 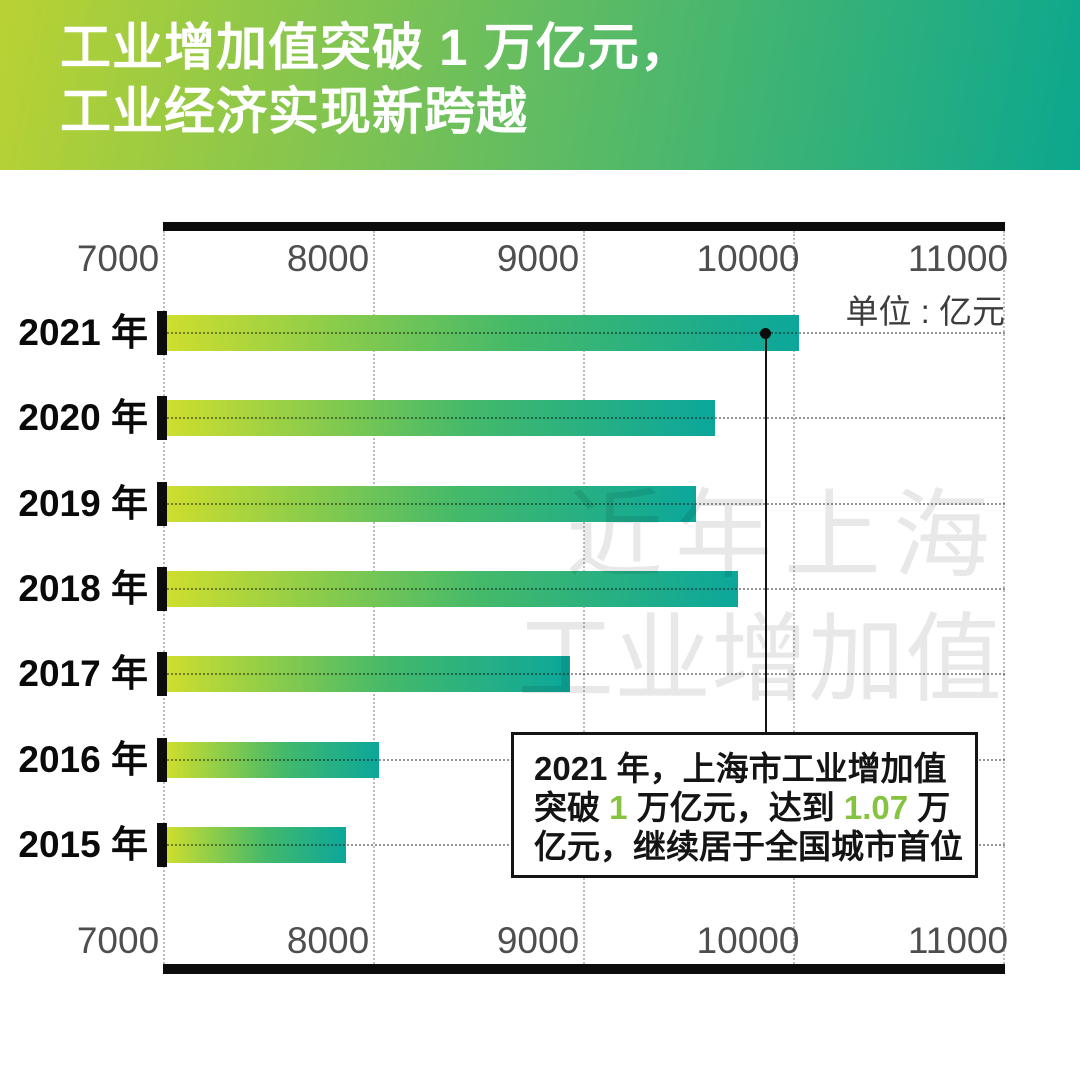 I want to click on callout-highlight-value: 1.07, so click(x=876, y=807).